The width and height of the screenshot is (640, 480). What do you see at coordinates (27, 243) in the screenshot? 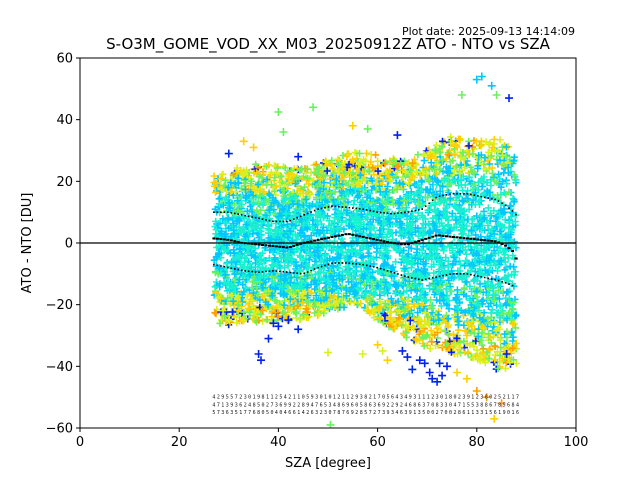
I see `y-axis-label: ATO - NTO [DU]` at bounding box center [27, 243].